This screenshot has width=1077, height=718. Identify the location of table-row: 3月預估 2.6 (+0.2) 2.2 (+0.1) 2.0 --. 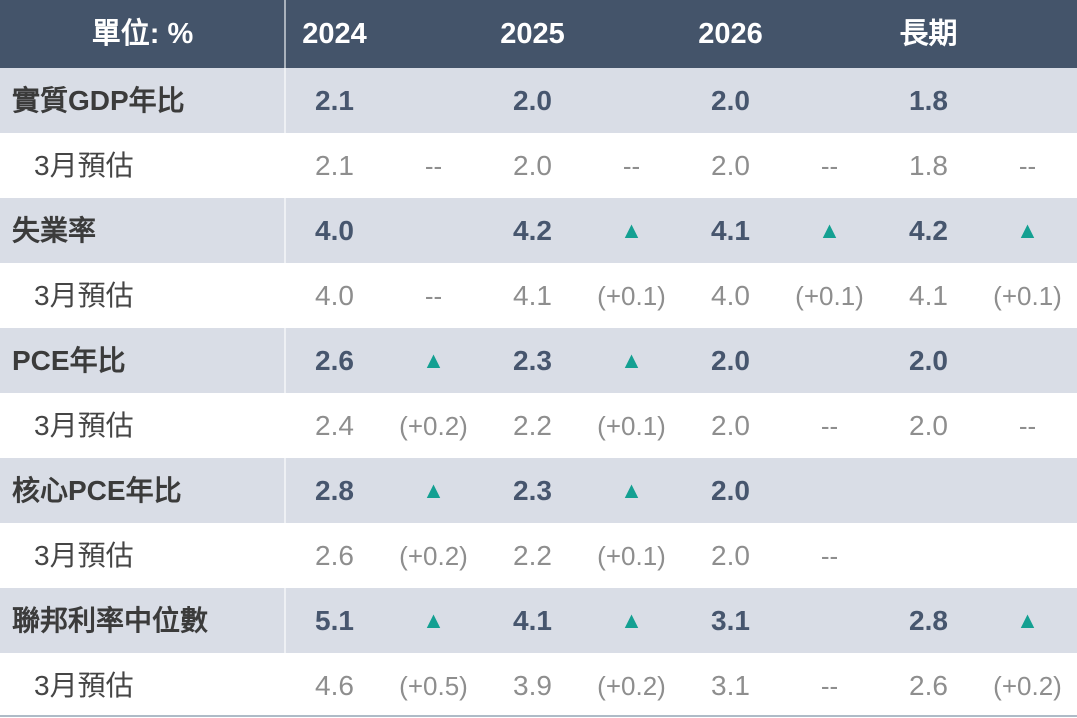
(538, 555).